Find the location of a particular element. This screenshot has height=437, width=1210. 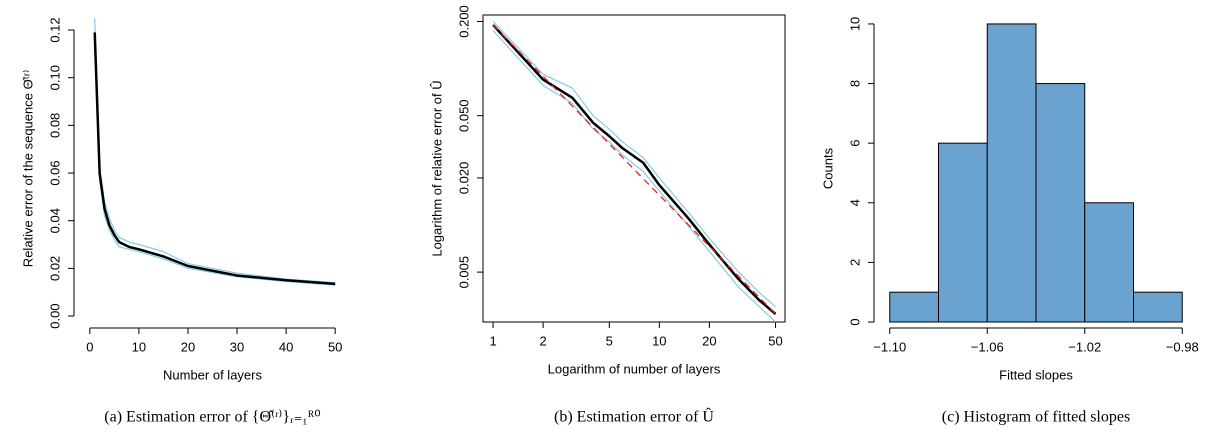

x-tick-label: 2 is located at coordinates (542, 340).